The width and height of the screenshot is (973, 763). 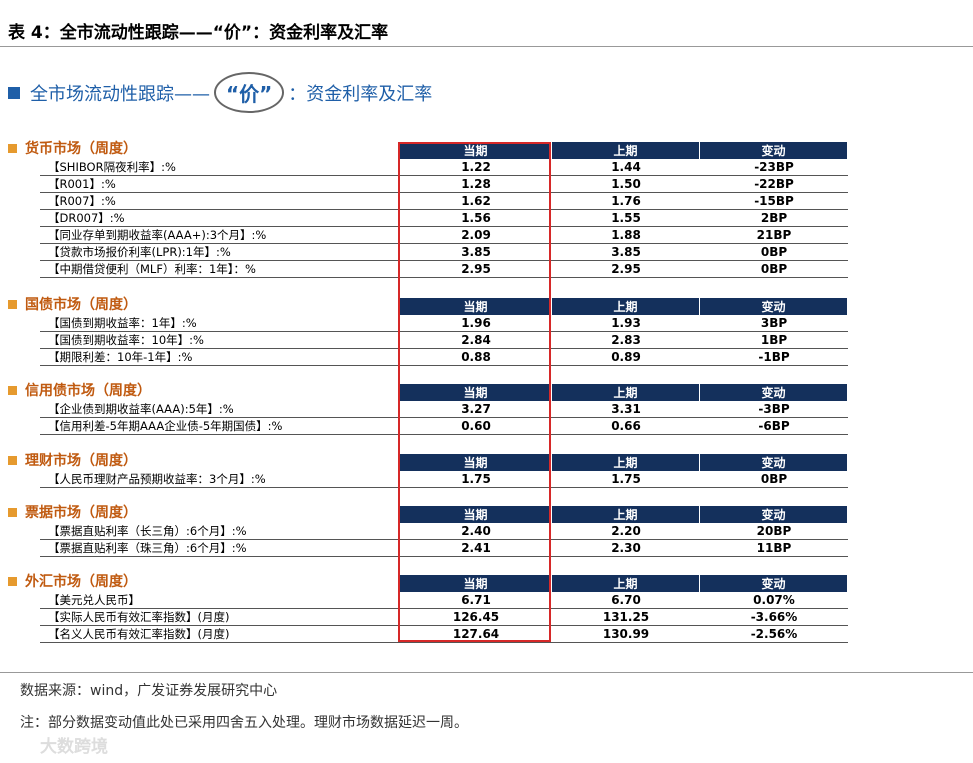 I want to click on row-label: 【国债到期收益率：1年】:%, so click(x=122, y=323).